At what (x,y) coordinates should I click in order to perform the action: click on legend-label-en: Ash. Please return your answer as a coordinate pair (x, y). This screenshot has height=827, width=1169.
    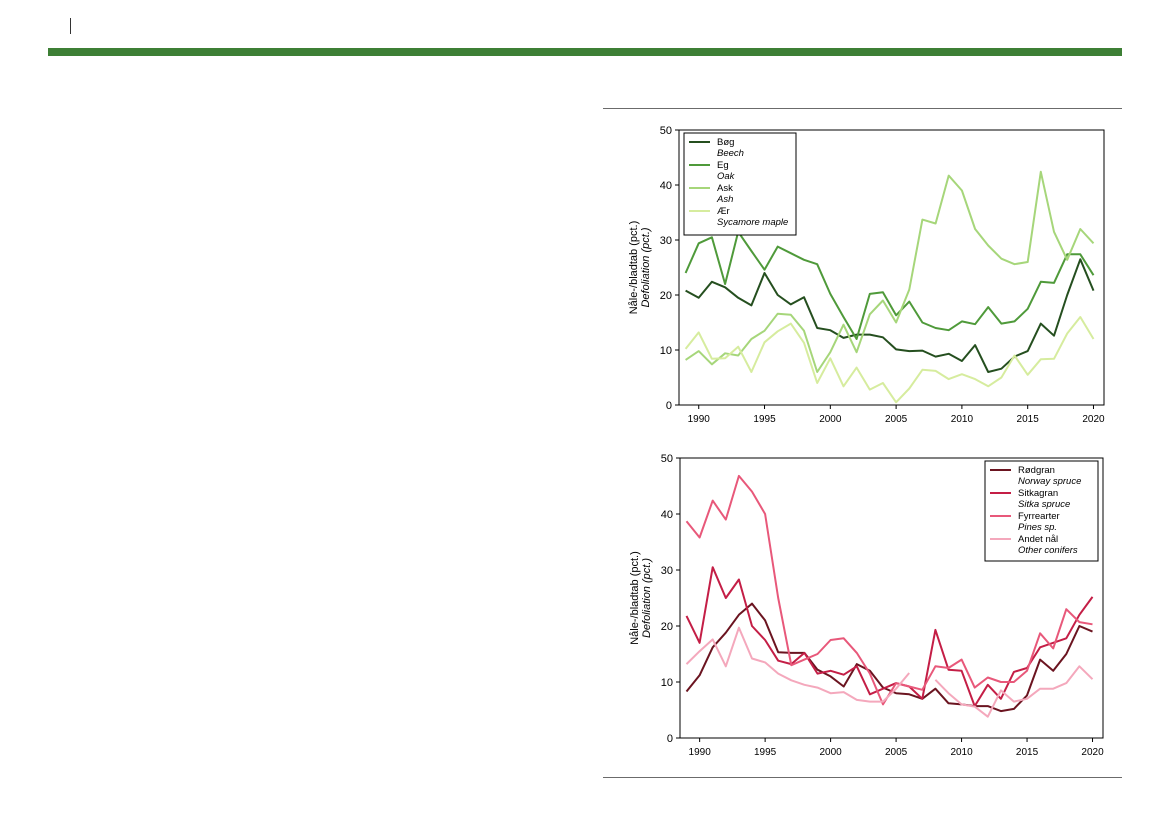
    Looking at the image, I should click on (724, 199).